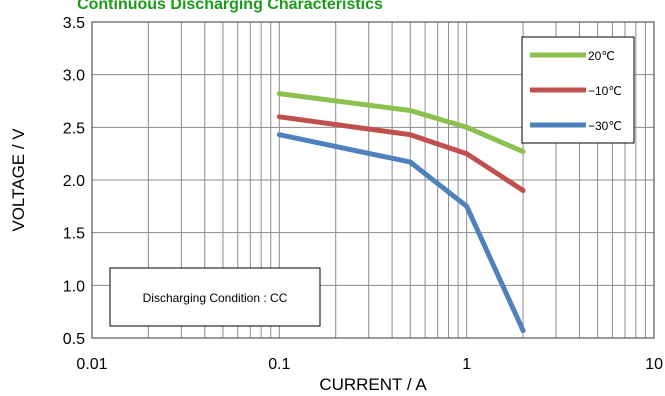  Describe the element at coordinates (230, 6) in the screenshot. I see `chart-title: Continuous Discharging Characteristics` at that location.